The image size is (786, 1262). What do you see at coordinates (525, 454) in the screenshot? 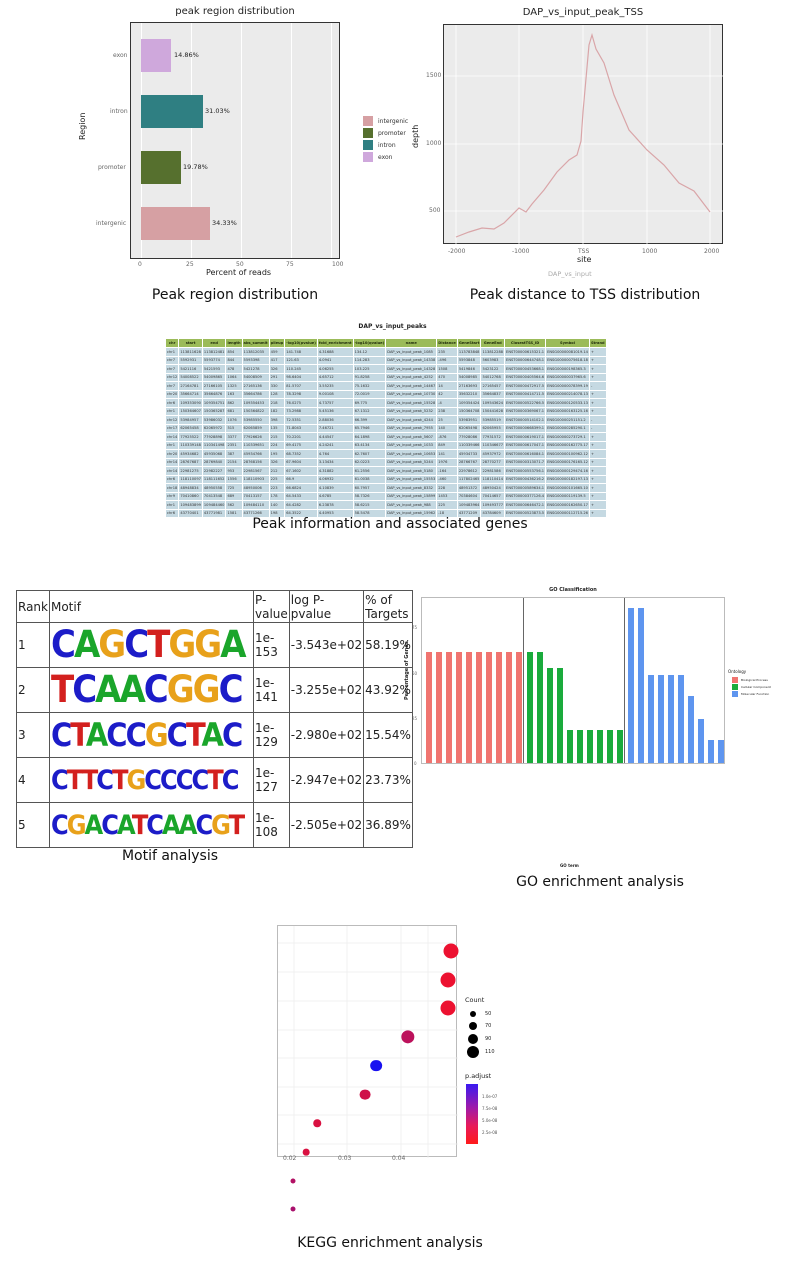
I see `table-cell: ENST00000616084.1` at bounding box center [525, 454].